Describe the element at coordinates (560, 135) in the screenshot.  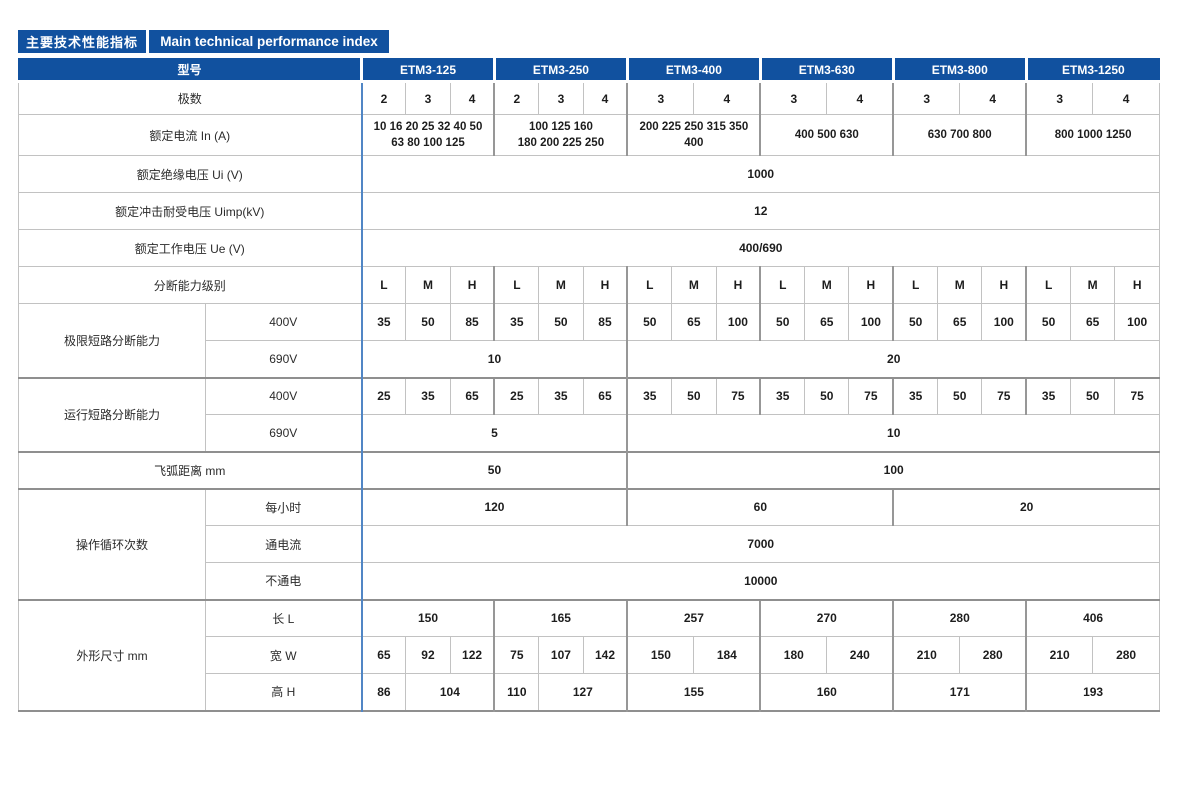
I see `rated-current-value: 100 125 160 180 200 225 250` at that location.